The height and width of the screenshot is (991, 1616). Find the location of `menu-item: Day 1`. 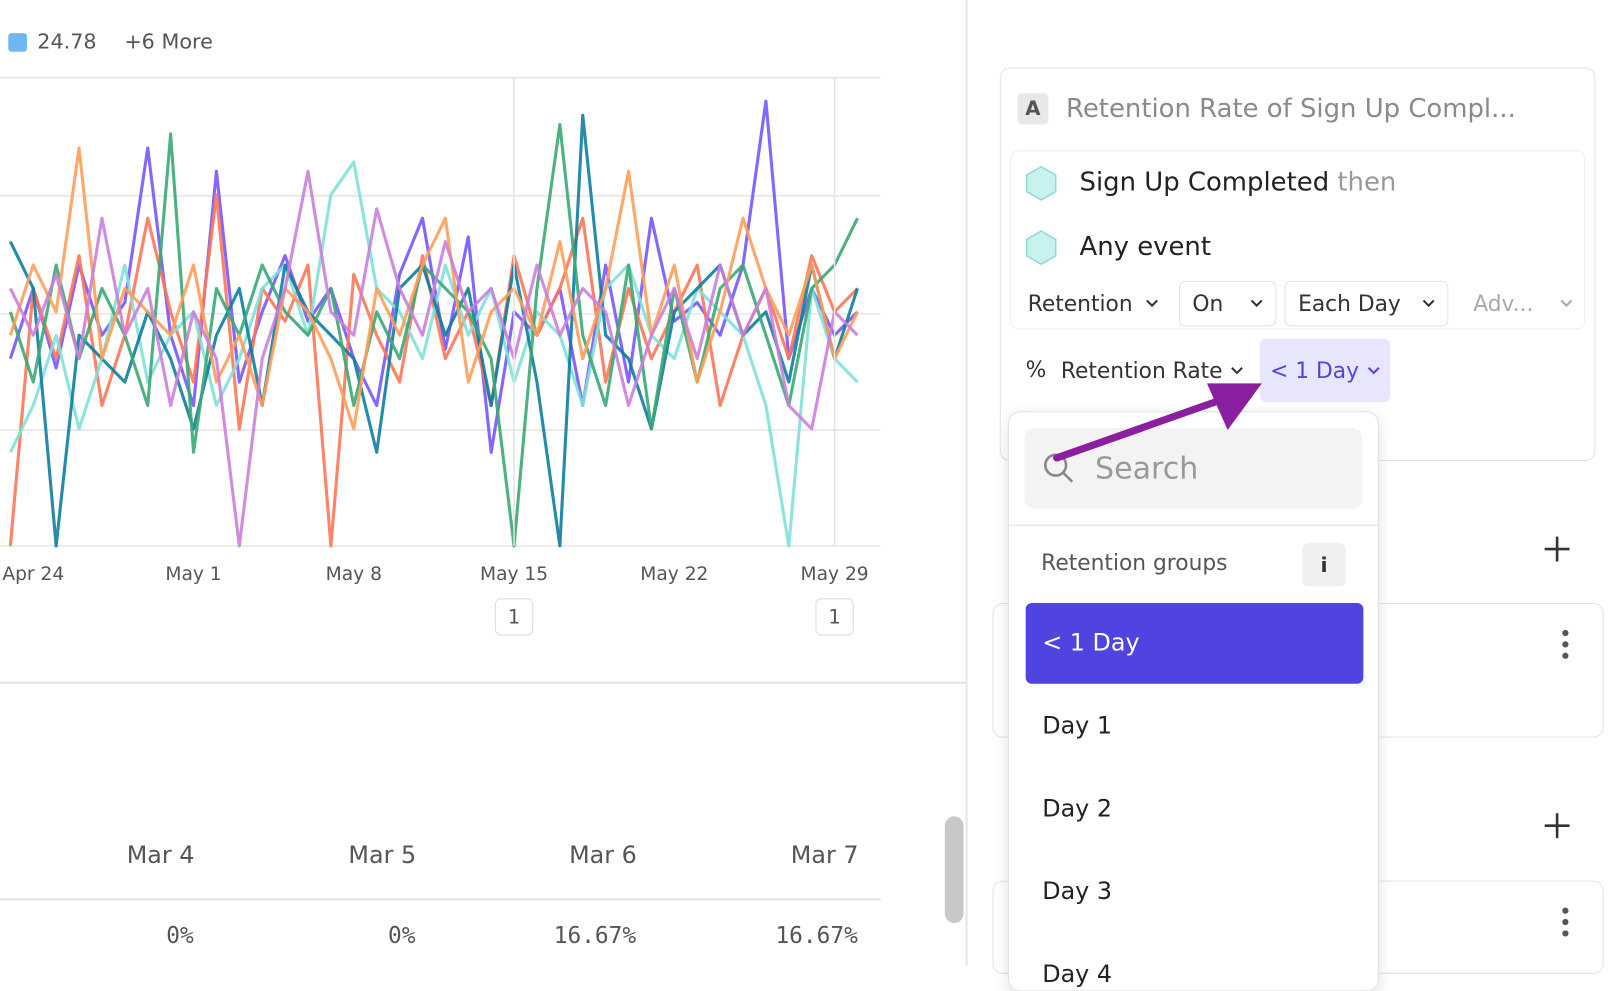

menu-item: Day 1 is located at coordinates (1077, 726).